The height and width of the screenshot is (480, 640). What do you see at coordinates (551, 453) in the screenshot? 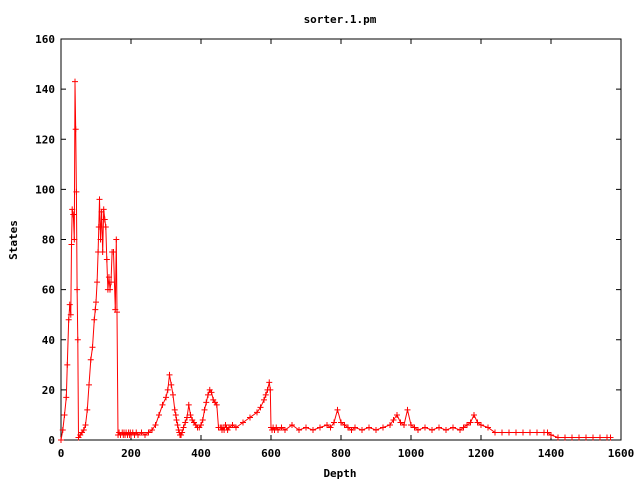
I see `x-tick-label: 1400` at bounding box center [551, 453].